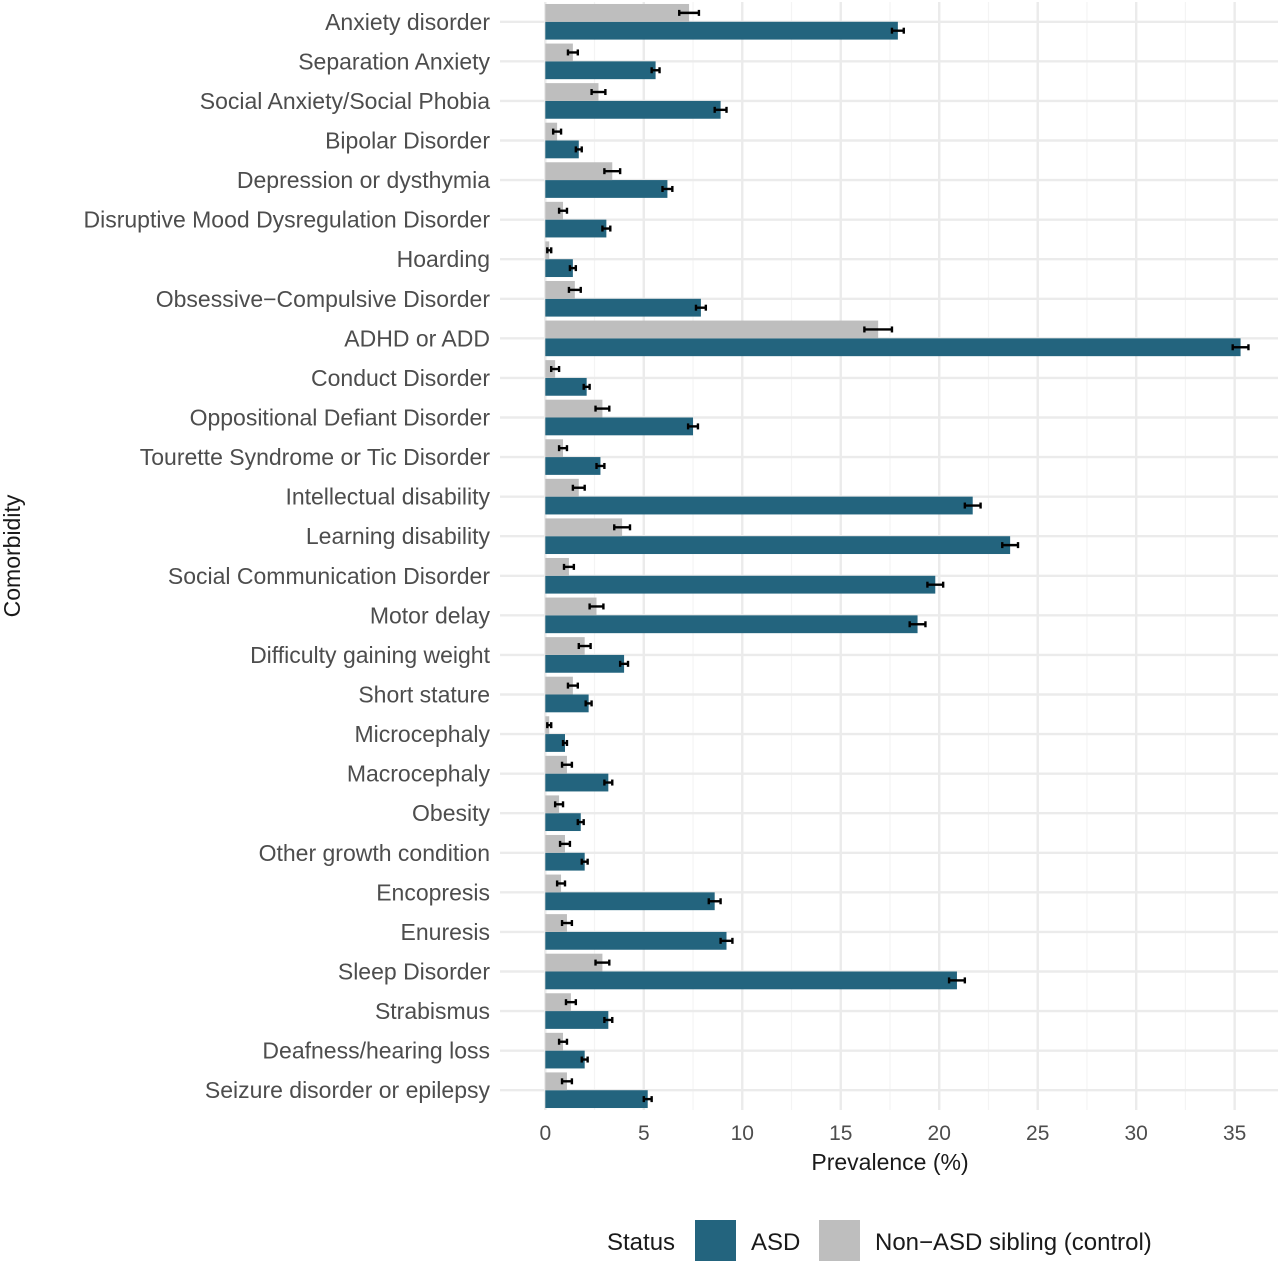 This screenshot has height=1263, width=1280. I want to click on bar-asd-learning-disability, so click(778, 545).